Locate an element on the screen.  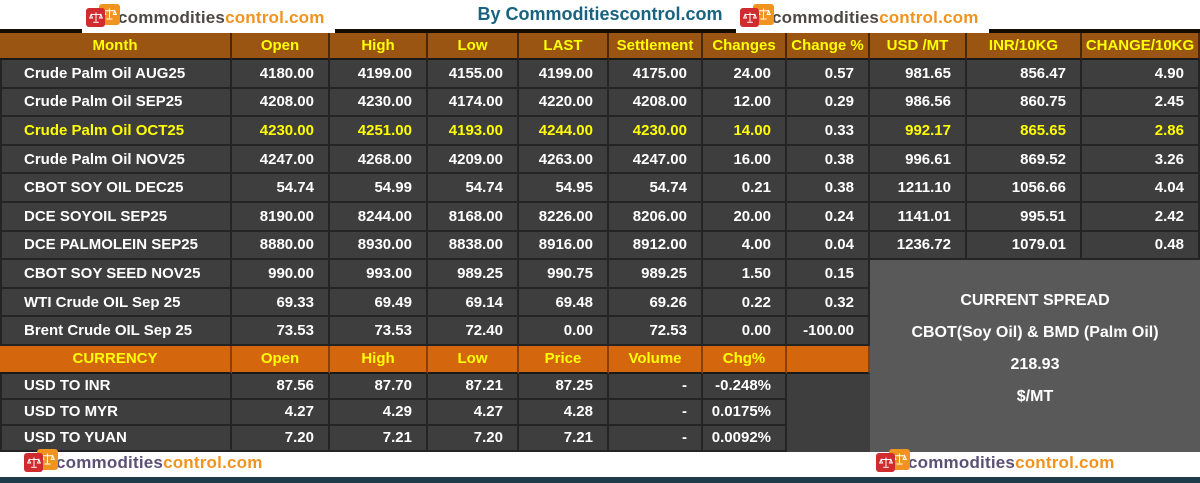
cell-change-10kg: 2.45 is located at coordinates (1141, 103).